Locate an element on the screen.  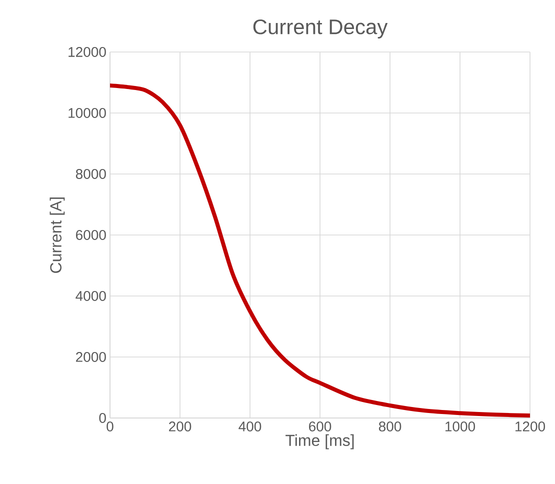
y-tick-label: 12000 is located at coordinates (87, 52).